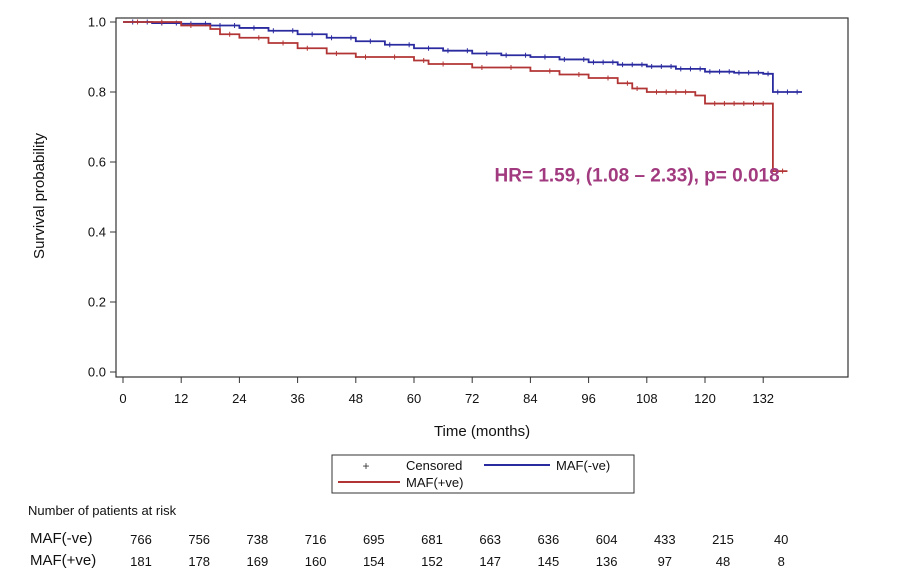 The height and width of the screenshot is (572, 912). I want to click on x-tick-label: 84, so click(530, 398).